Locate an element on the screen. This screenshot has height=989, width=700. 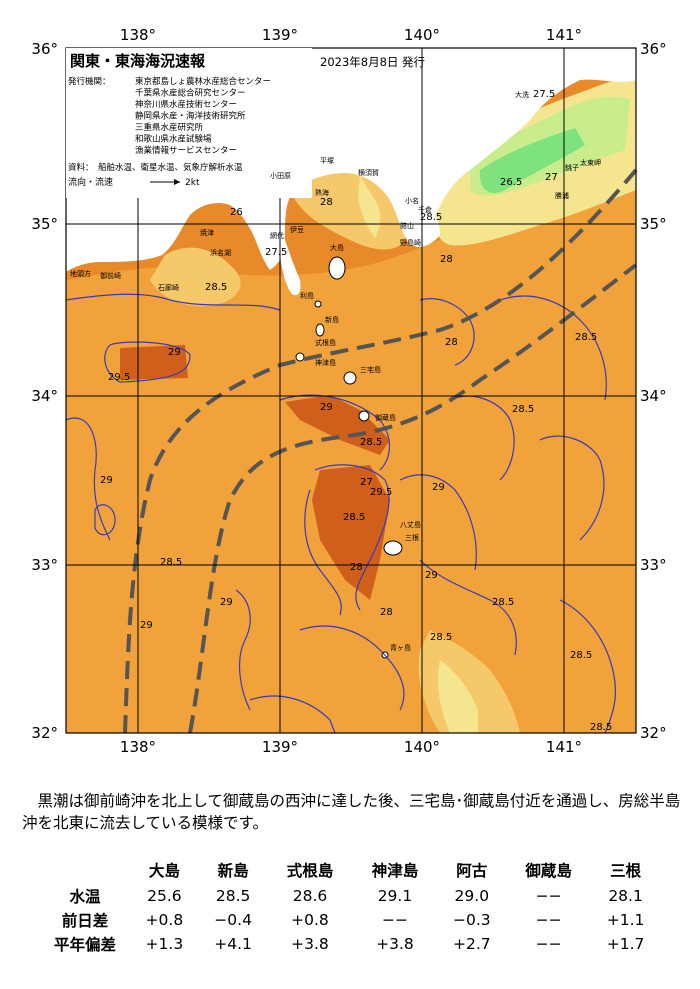
row-label: 平年偏差 is located at coordinates (84, 945).